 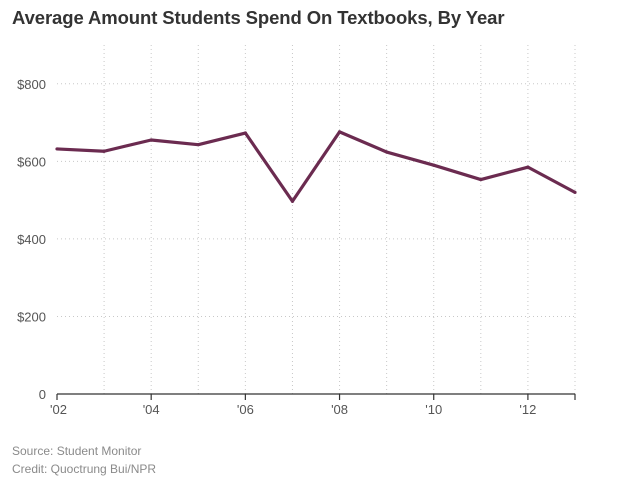 I want to click on source-note: Source: Student Monitor, so click(x=77, y=451).